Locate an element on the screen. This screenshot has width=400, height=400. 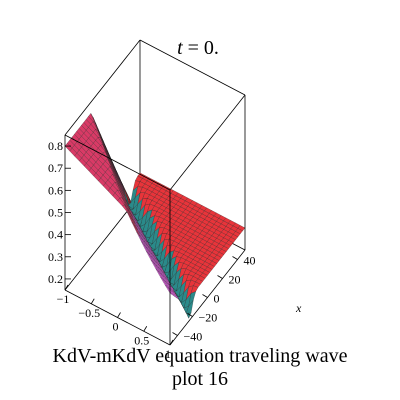
caption-line-1: KdV-mKdV equation traveling wave is located at coordinates (200, 356).